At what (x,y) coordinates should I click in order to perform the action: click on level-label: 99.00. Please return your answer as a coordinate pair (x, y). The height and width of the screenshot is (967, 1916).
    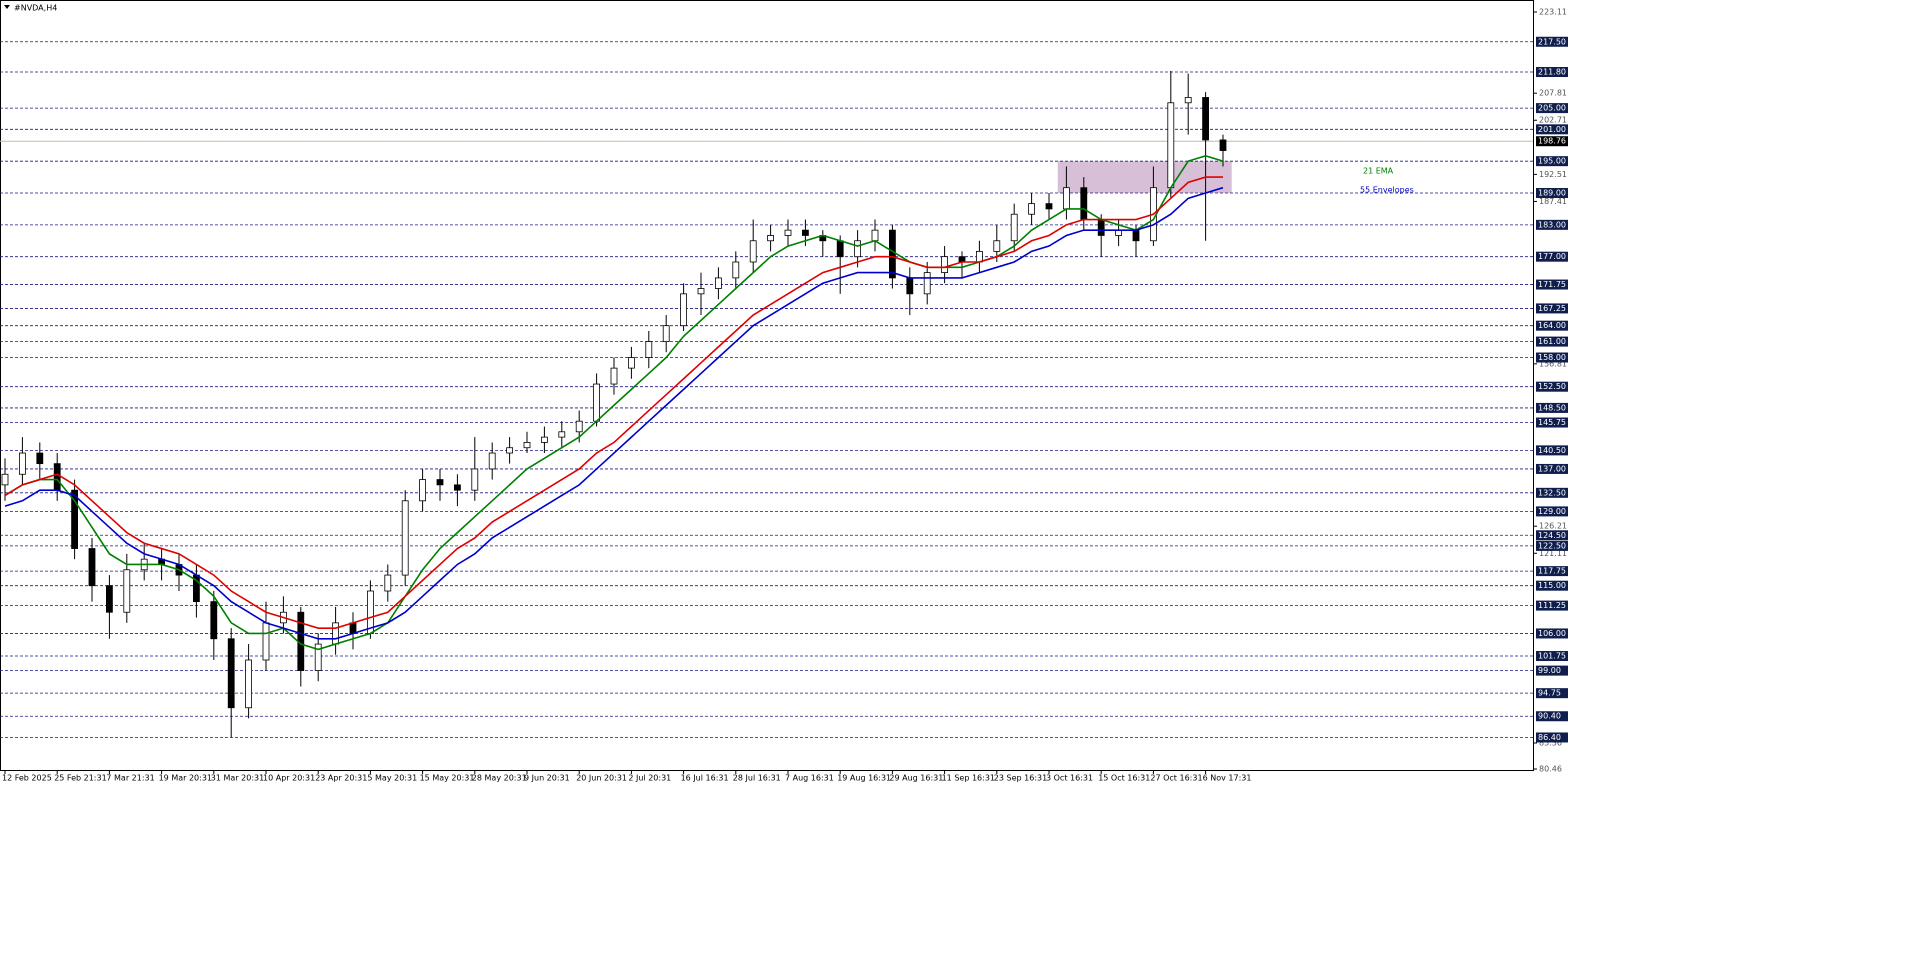
    Looking at the image, I should click on (1549, 670).